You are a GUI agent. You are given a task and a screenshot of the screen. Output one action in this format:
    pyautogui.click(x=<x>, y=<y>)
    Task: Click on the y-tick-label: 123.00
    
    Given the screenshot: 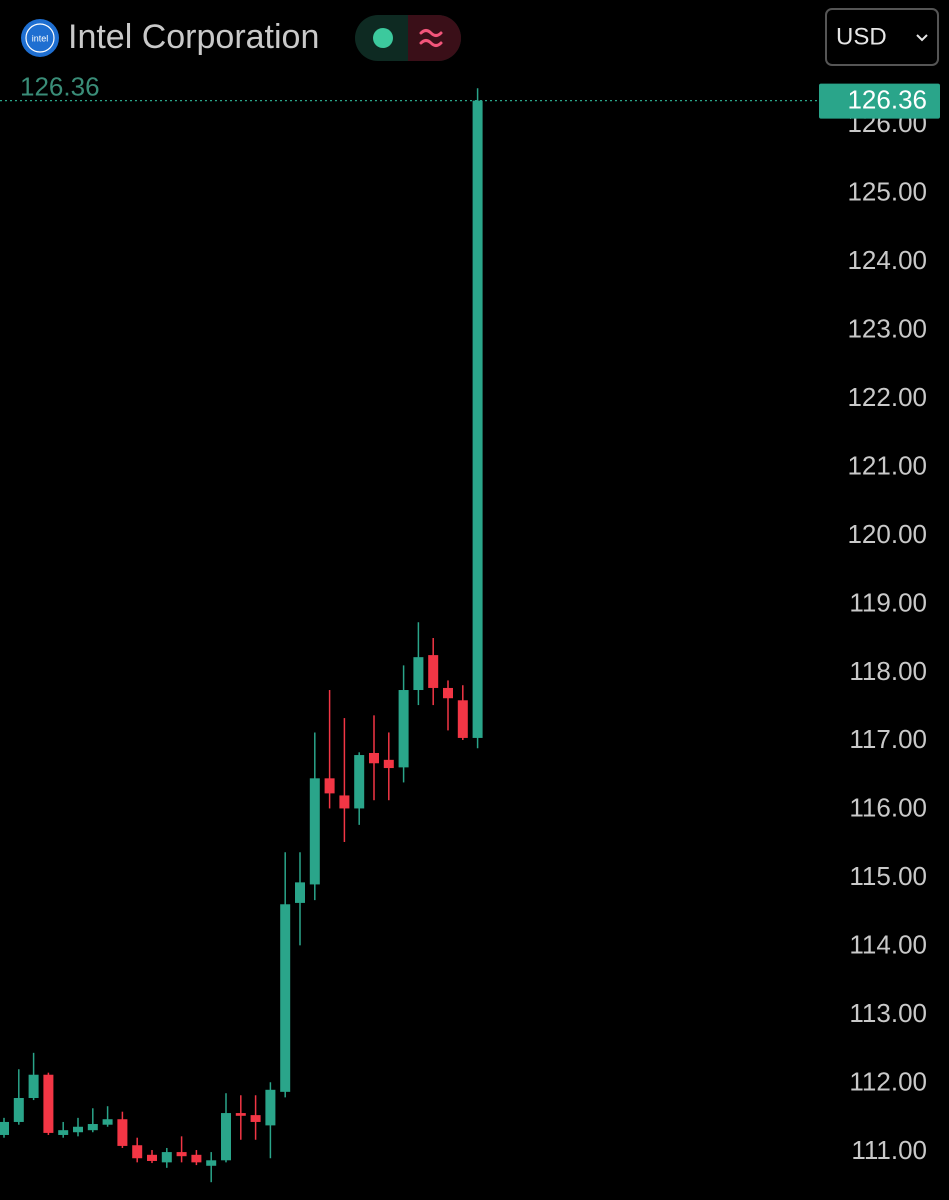 What is the action you would take?
    pyautogui.click(x=887, y=329)
    